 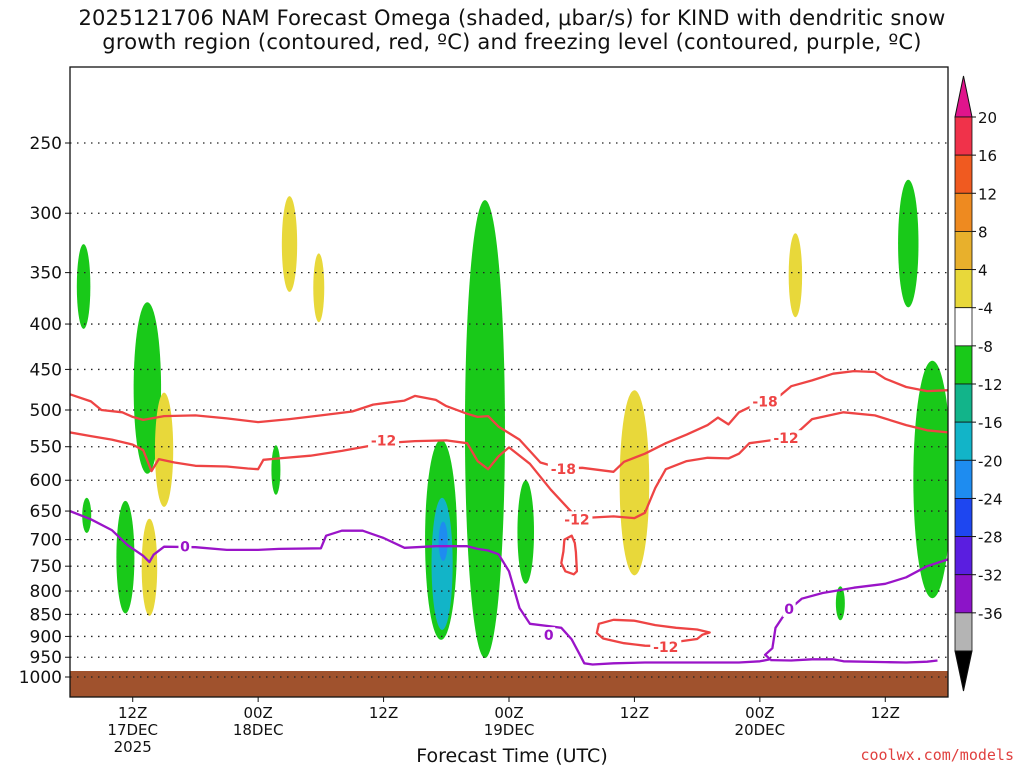 I want to click on colorbar-label-12: -32, so click(x=990, y=576).